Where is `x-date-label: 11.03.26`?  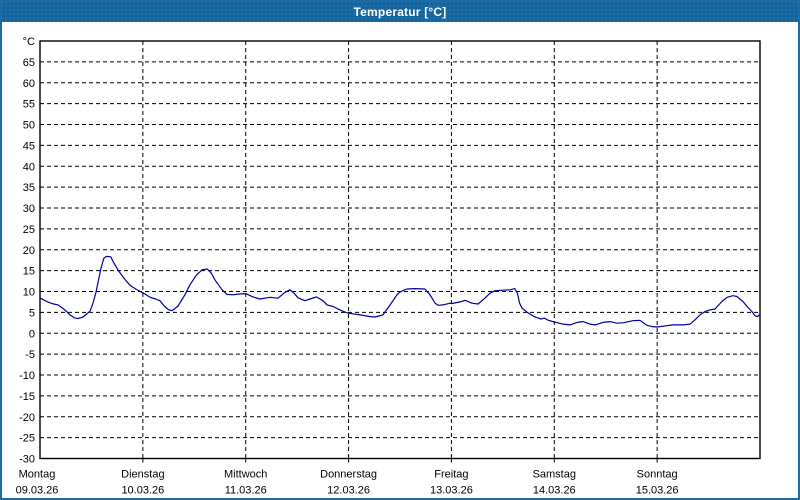 x-date-label: 11.03.26 is located at coordinates (246, 491).